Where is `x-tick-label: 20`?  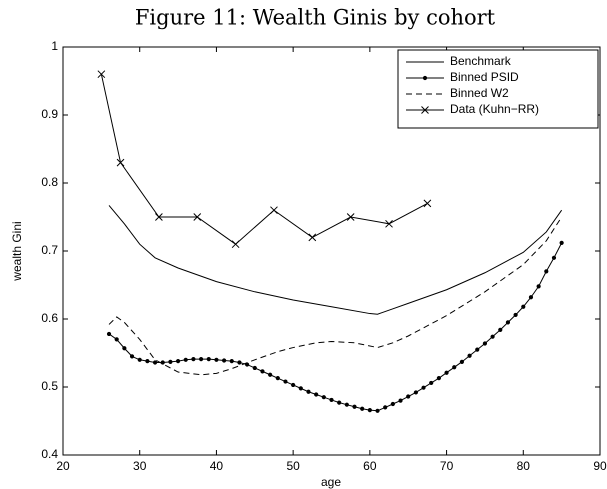
x-tick-label: 20 is located at coordinates (63, 466).